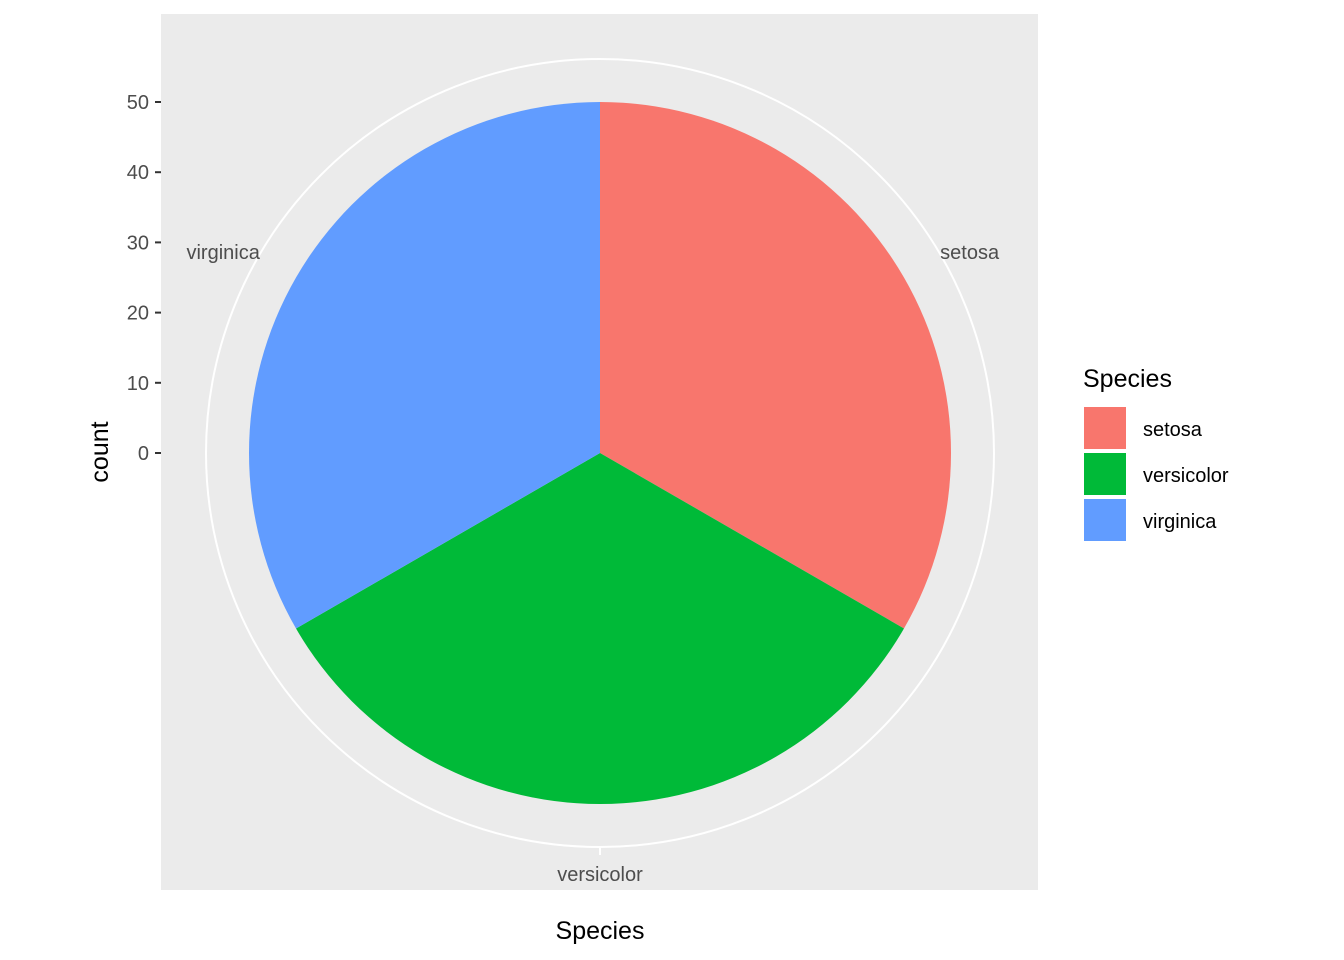 The image size is (1344, 960). Describe the element at coordinates (1186, 476) in the screenshot. I see `legend-label-versicolor: versicolor` at that location.